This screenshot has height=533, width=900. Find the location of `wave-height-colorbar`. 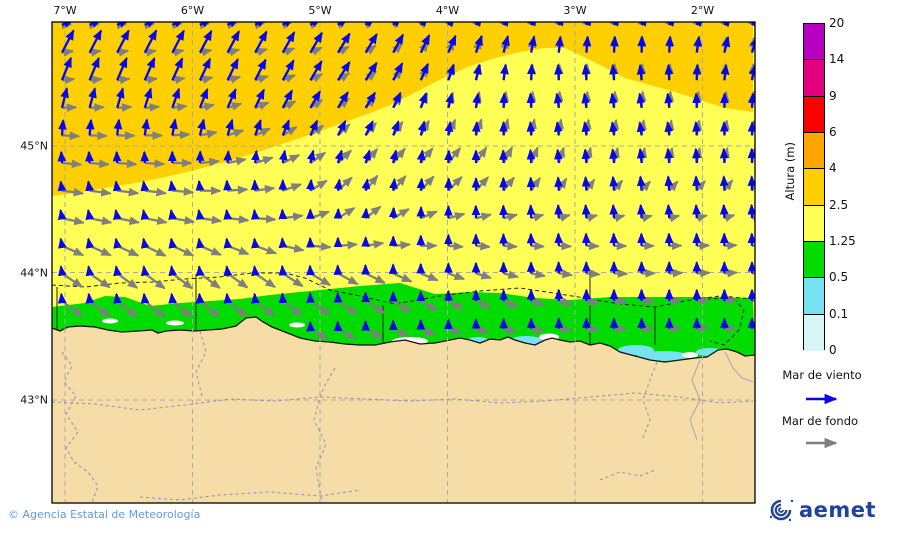

wave-height-colorbar is located at coordinates (814, 187).